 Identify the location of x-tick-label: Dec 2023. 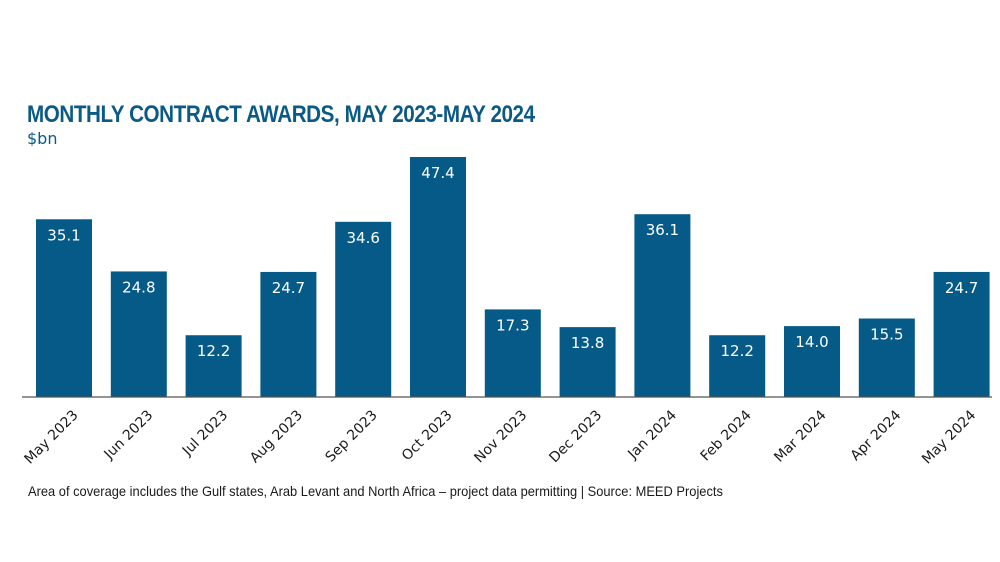
(575, 436).